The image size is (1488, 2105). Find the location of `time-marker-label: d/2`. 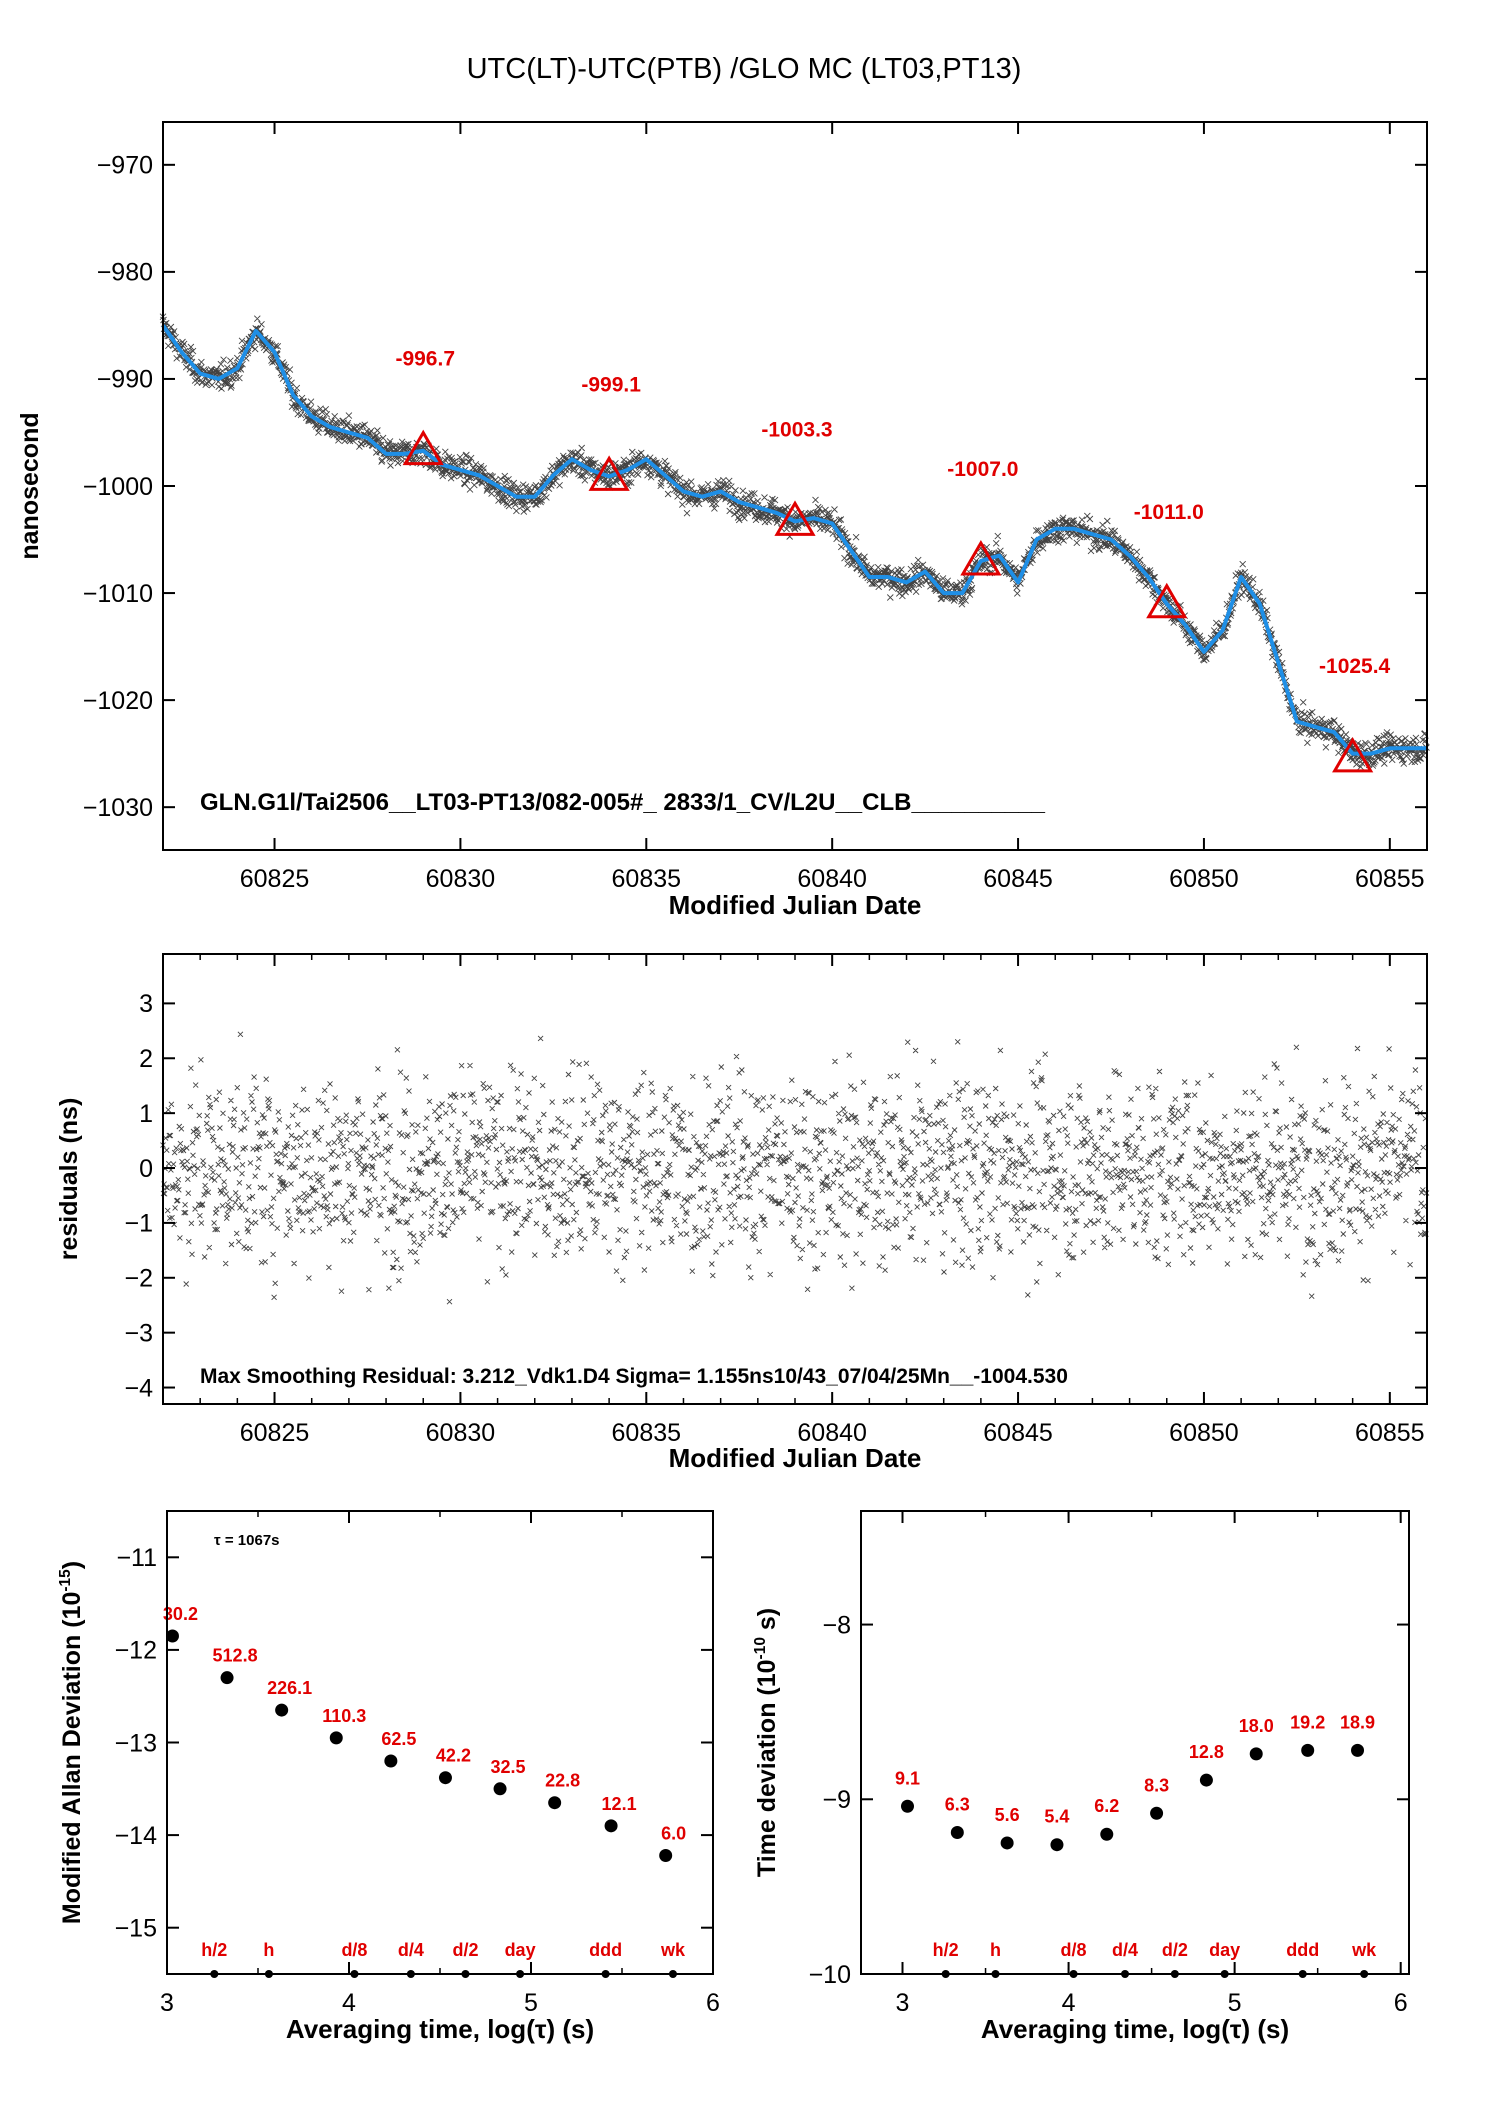

time-marker-label: d/2 is located at coordinates (1175, 1950).